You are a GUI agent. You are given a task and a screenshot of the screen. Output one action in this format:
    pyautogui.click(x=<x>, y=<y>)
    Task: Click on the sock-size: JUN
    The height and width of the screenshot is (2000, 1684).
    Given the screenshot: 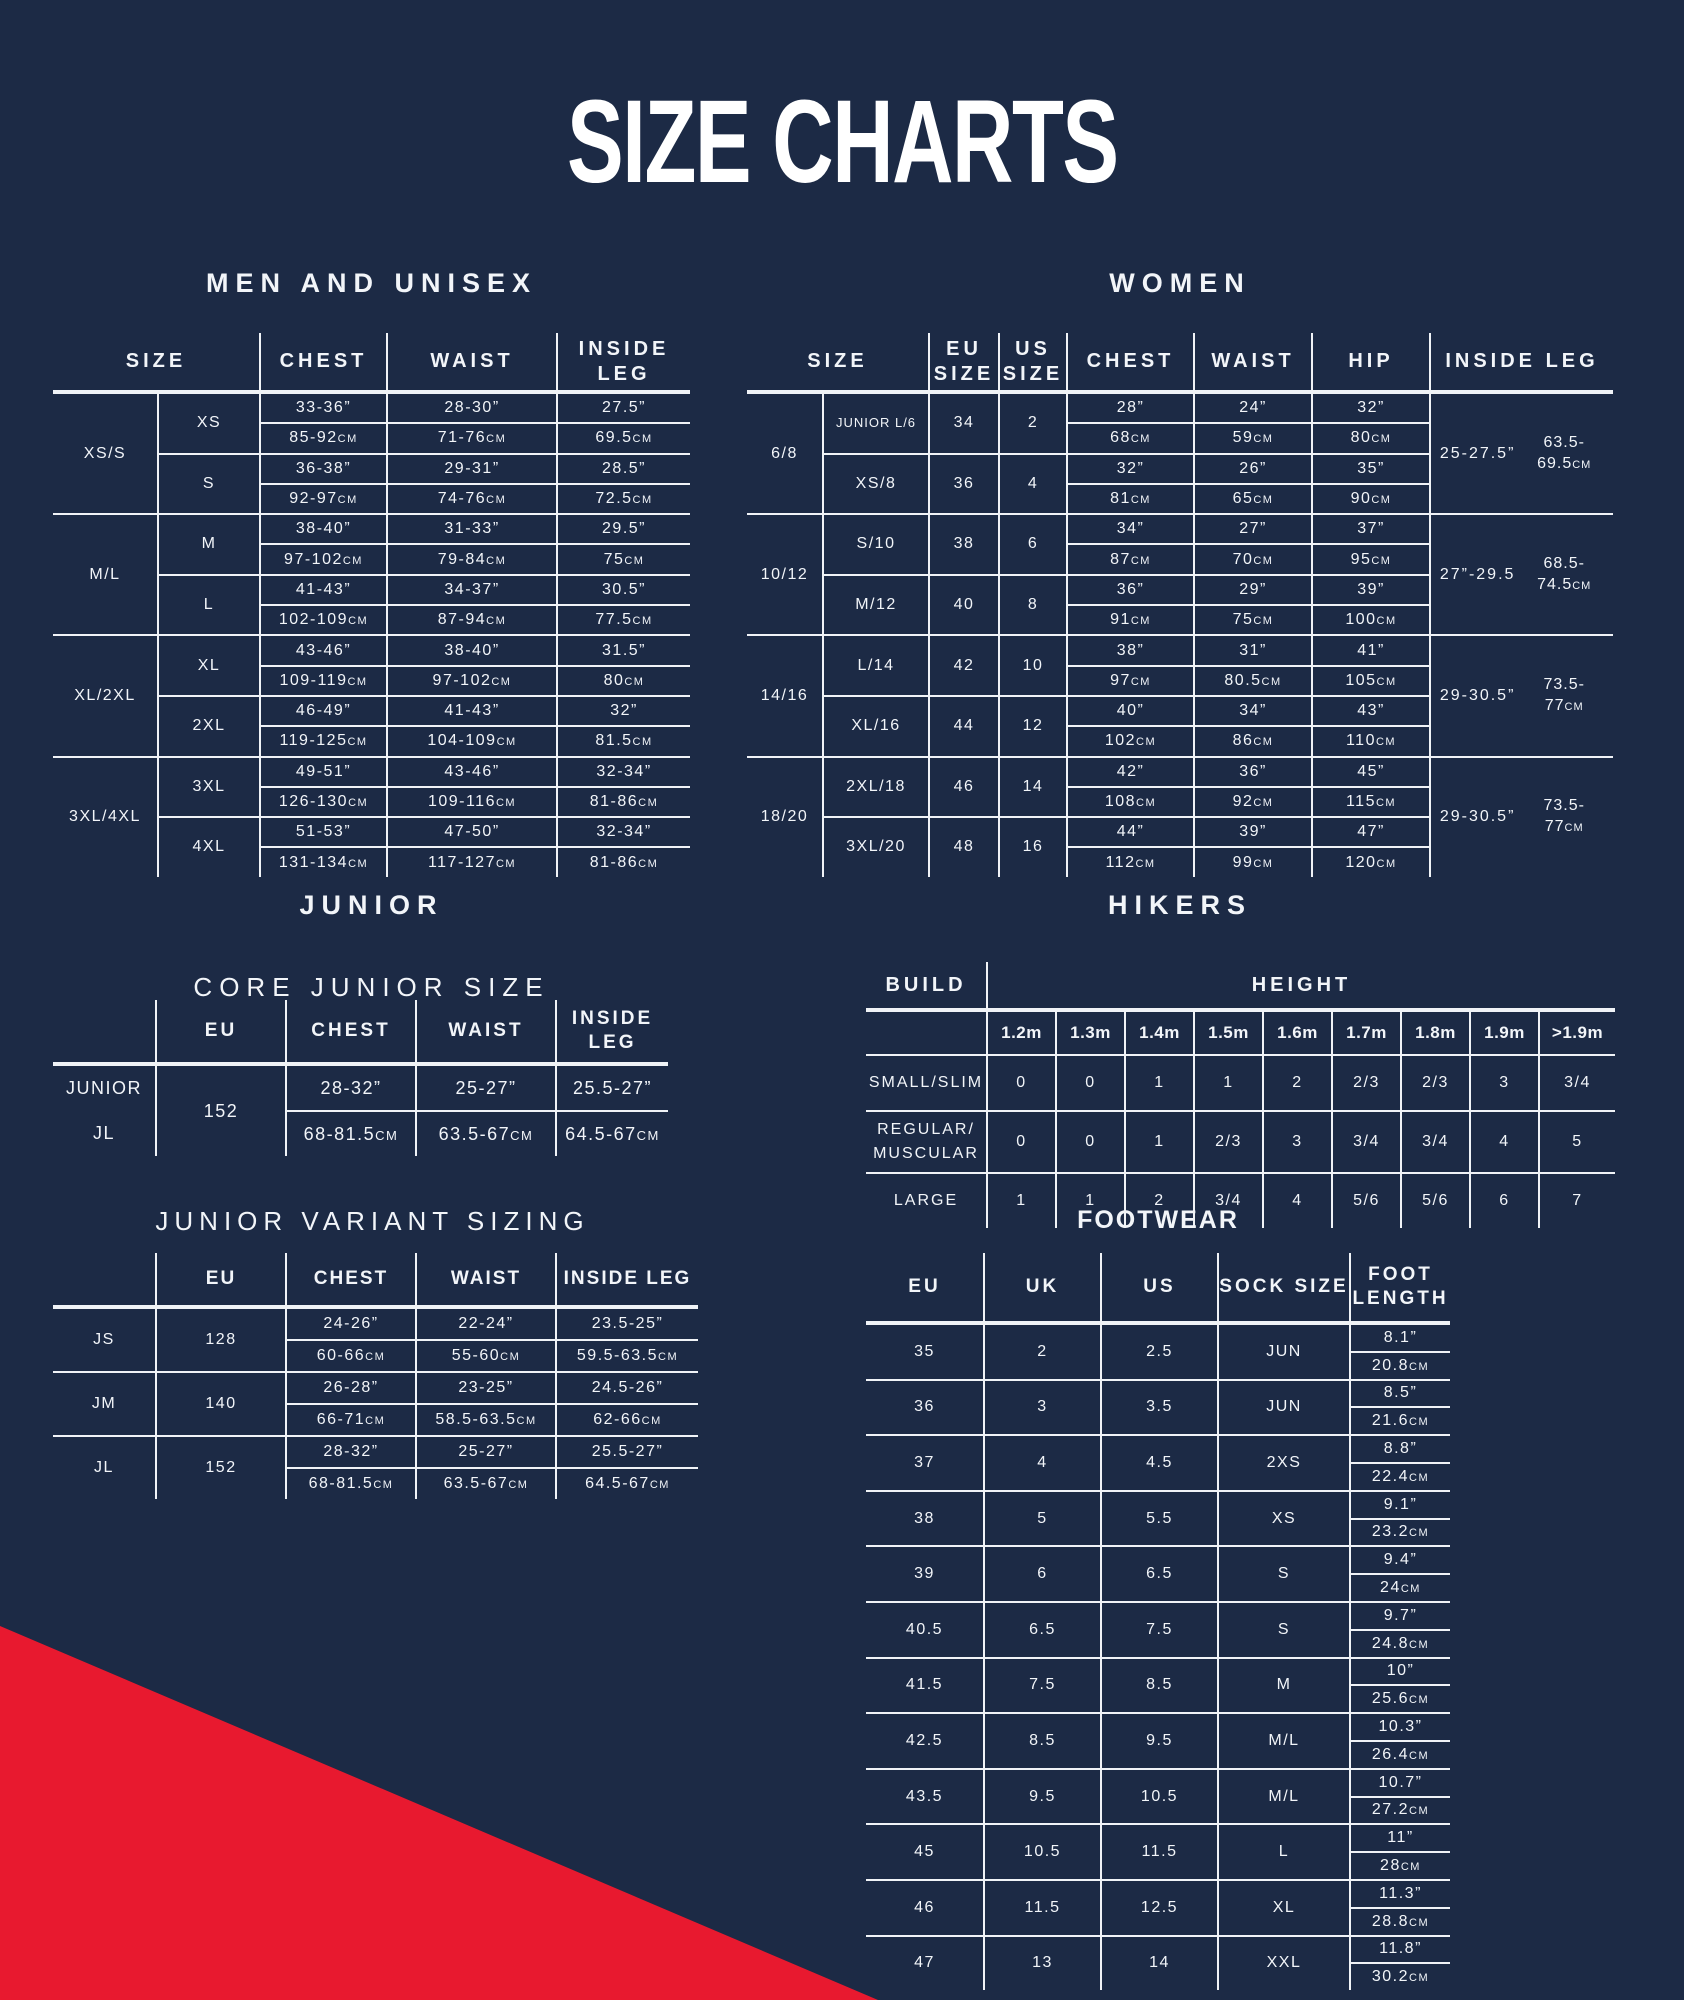 What is the action you would take?
    pyautogui.click(x=1283, y=1351)
    